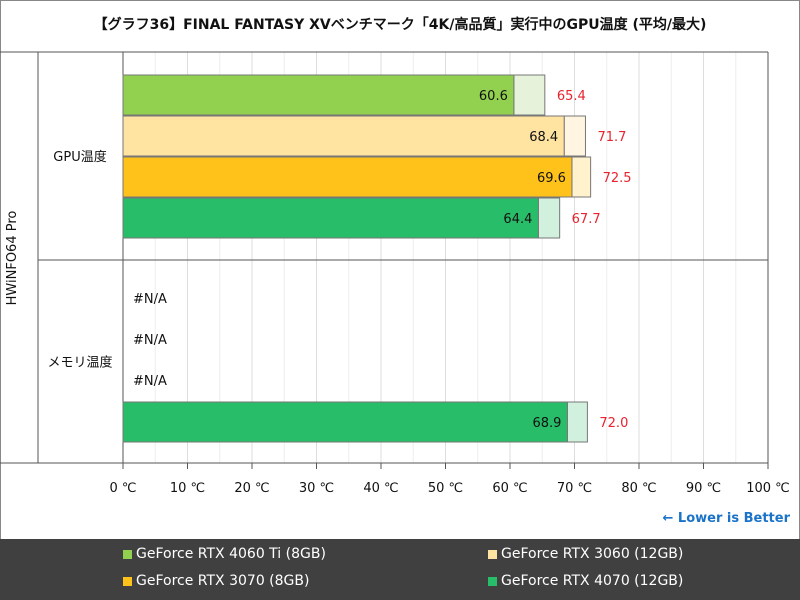  I want to click on avg-value-label: 68.4, so click(543, 137).